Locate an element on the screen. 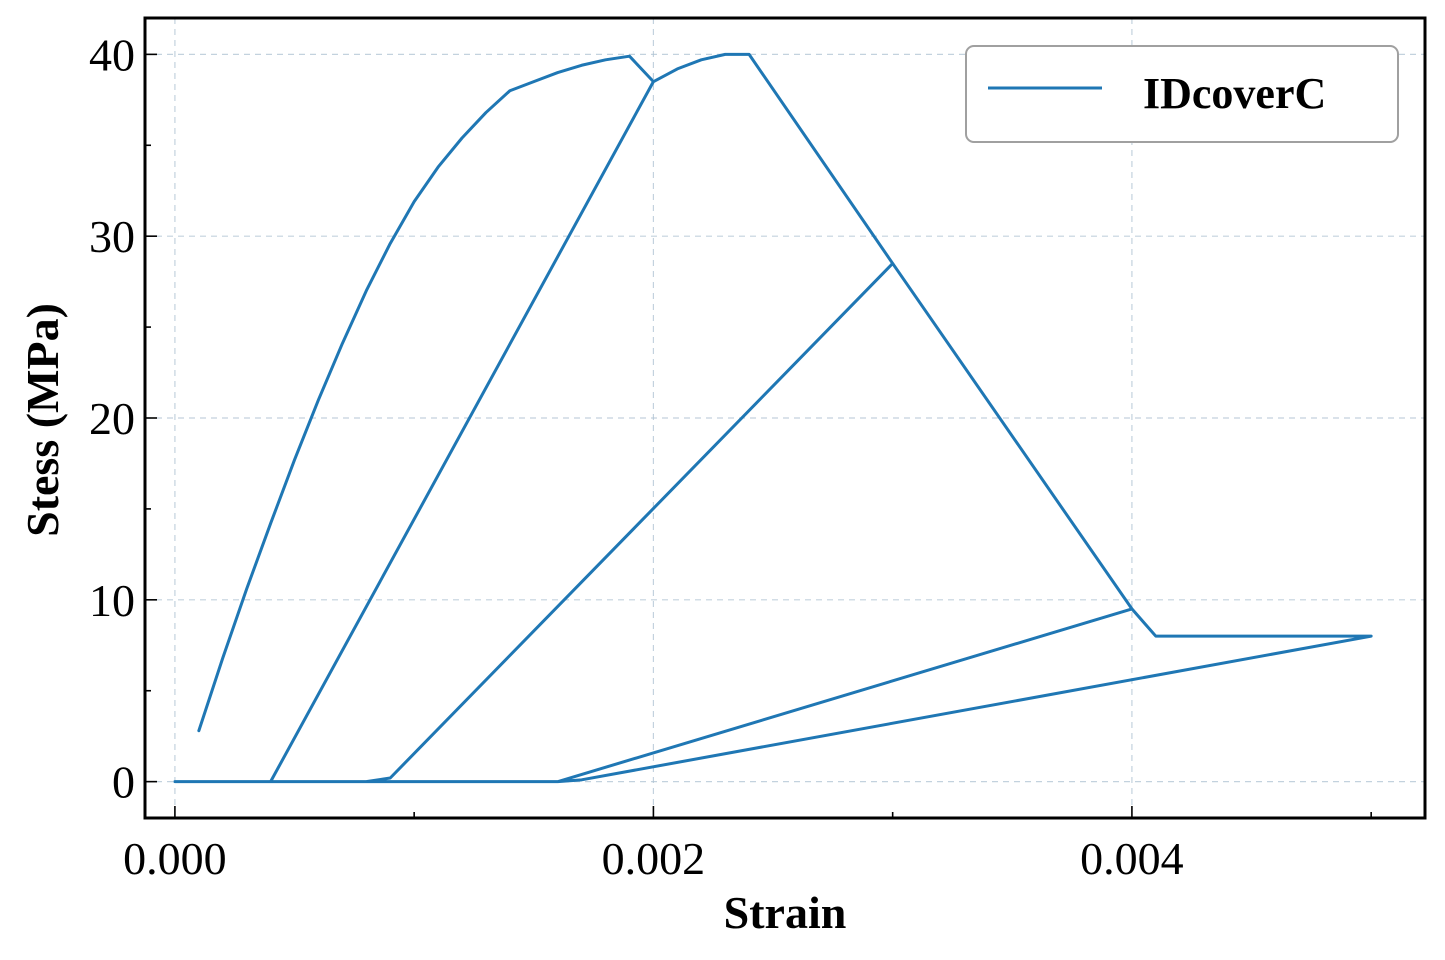  y-axis-label: Stess (MPa) is located at coordinates (42, 420).